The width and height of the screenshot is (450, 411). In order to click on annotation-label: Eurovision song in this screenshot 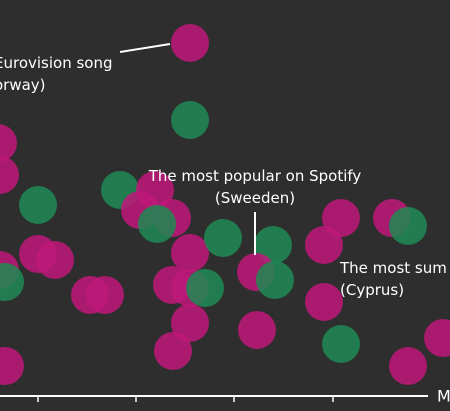, I will do `click(56, 63)`.